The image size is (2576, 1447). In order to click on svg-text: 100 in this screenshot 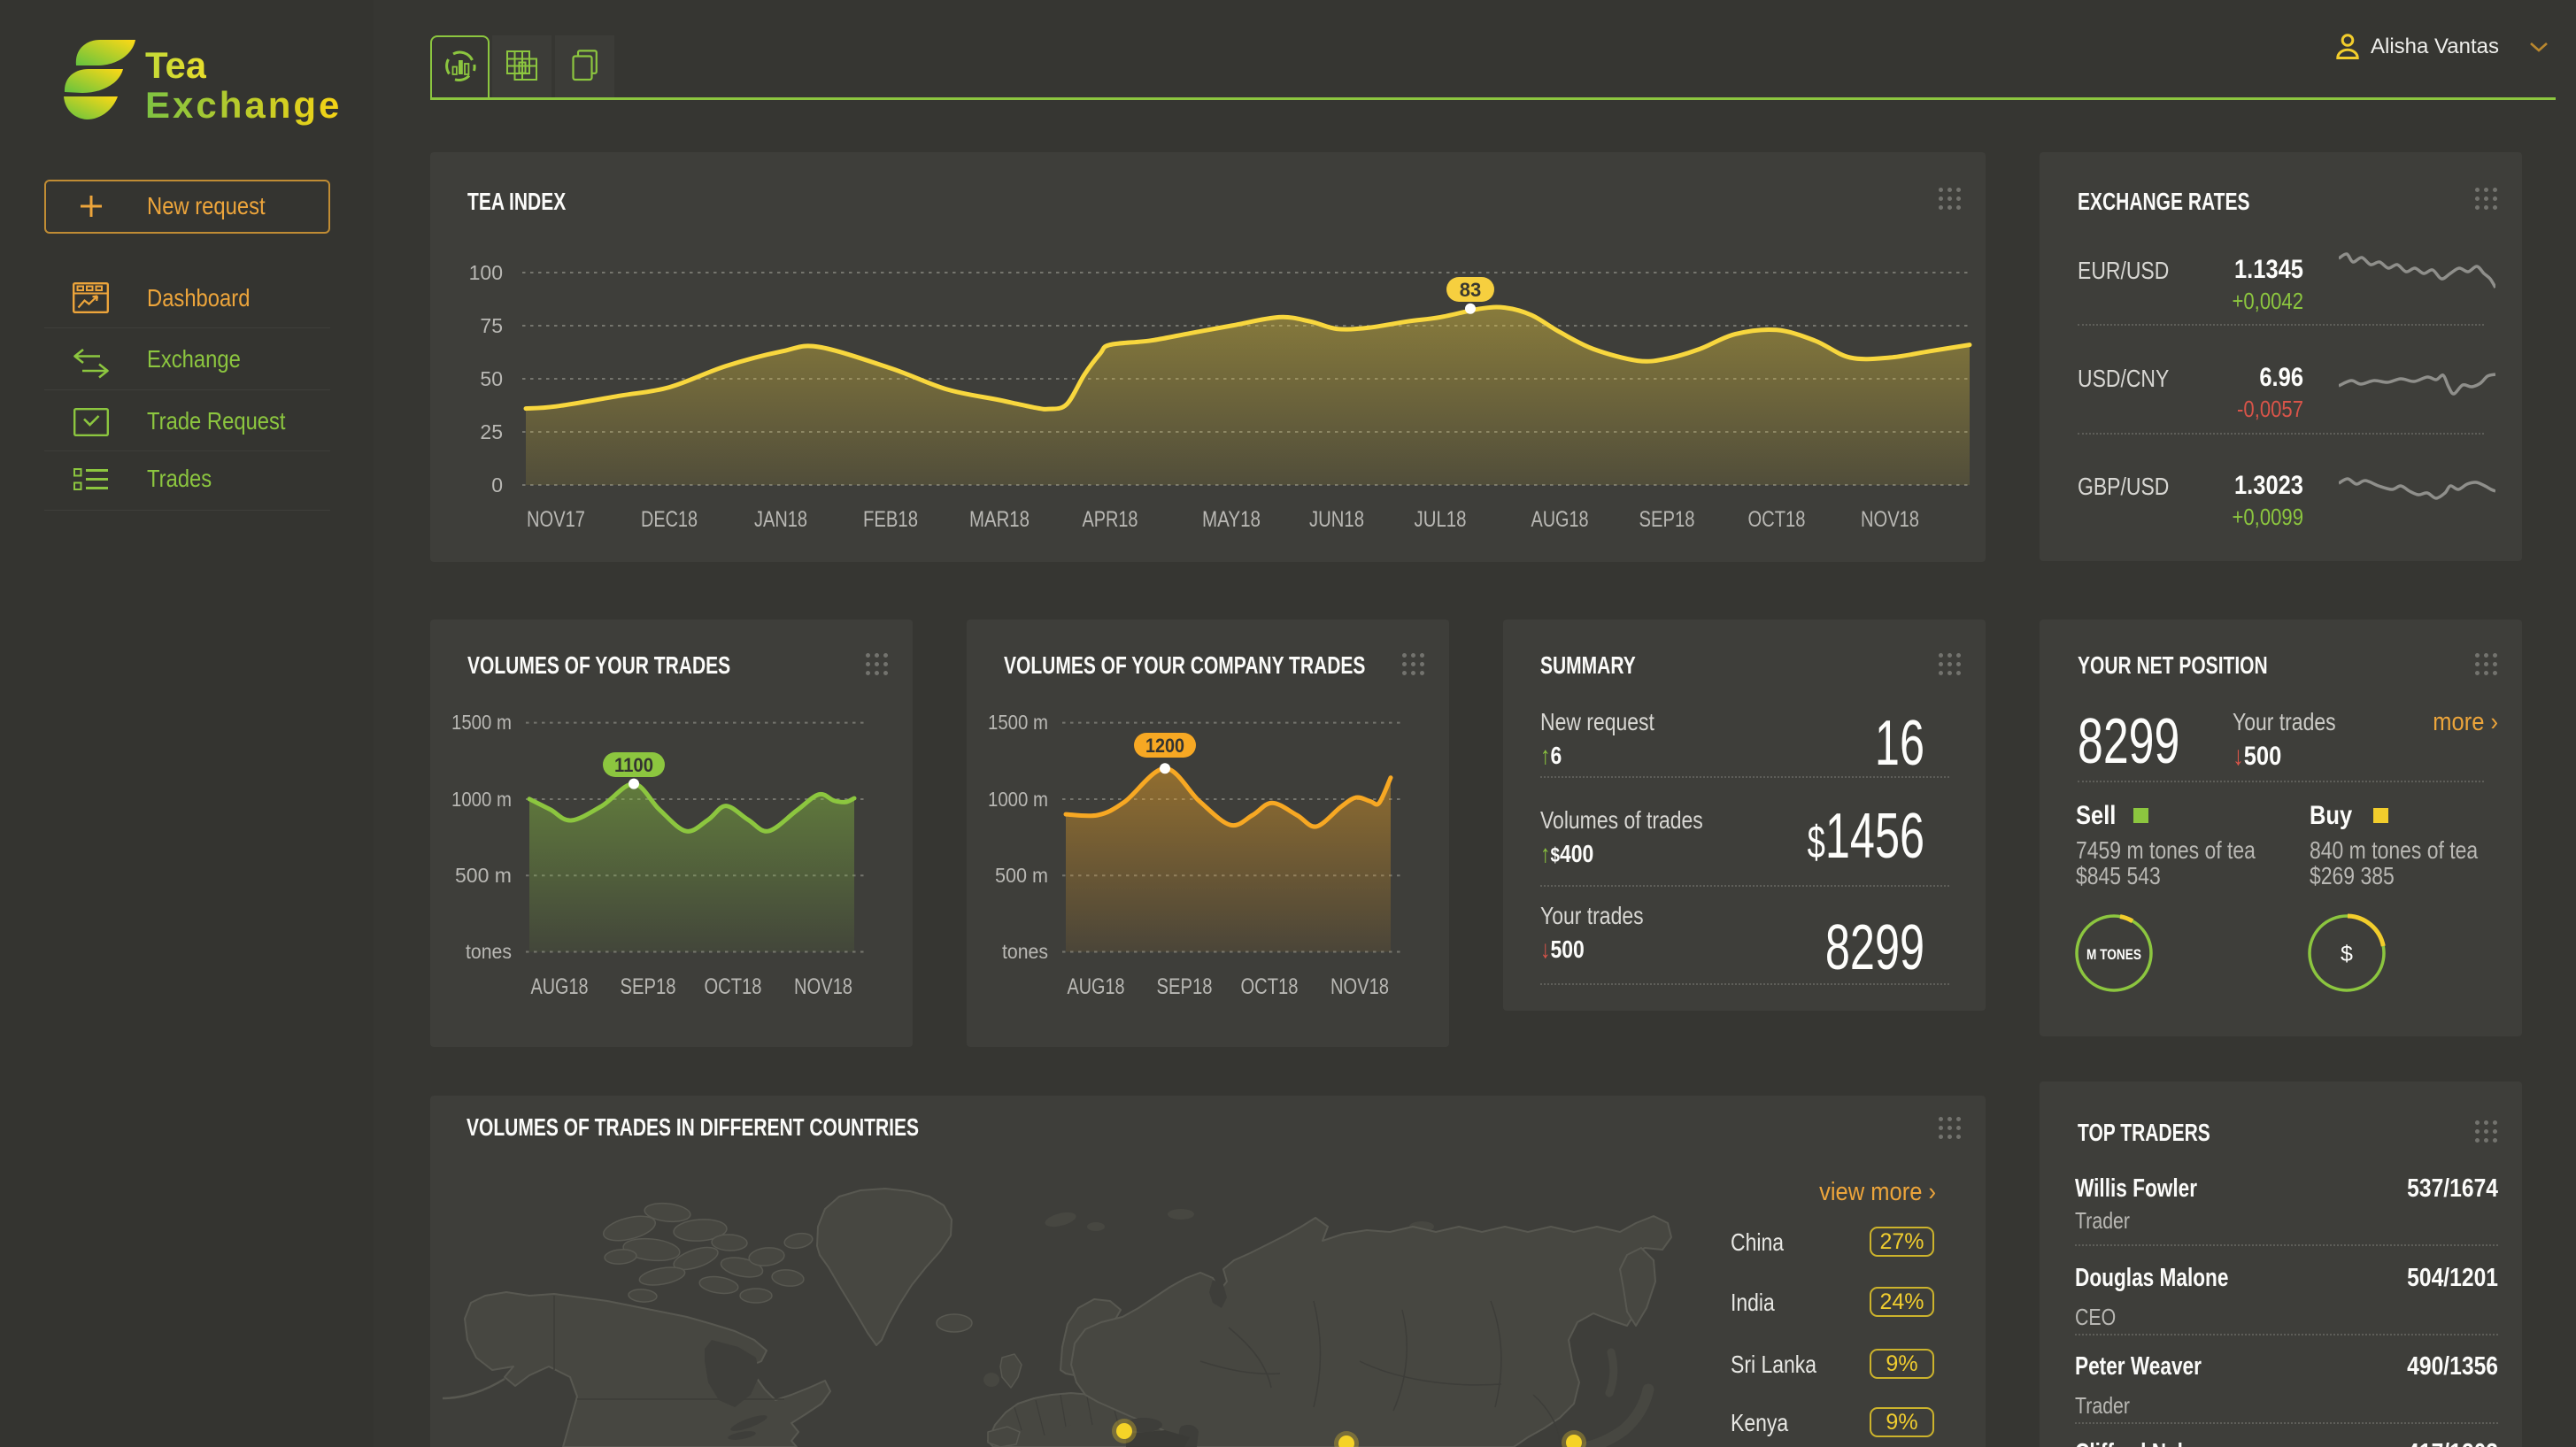, I will do `click(486, 272)`.